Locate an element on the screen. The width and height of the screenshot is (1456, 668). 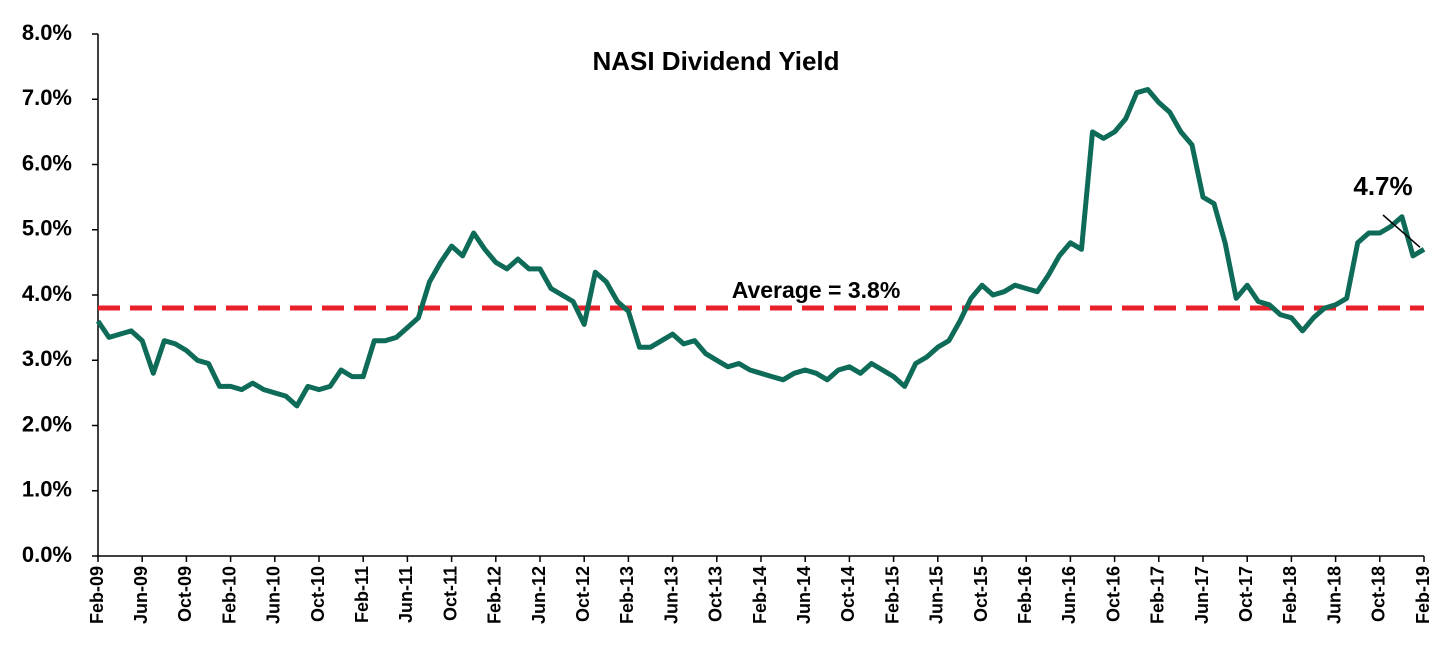
x-tick-label: Oct-09 is located at coordinates (185, 594).